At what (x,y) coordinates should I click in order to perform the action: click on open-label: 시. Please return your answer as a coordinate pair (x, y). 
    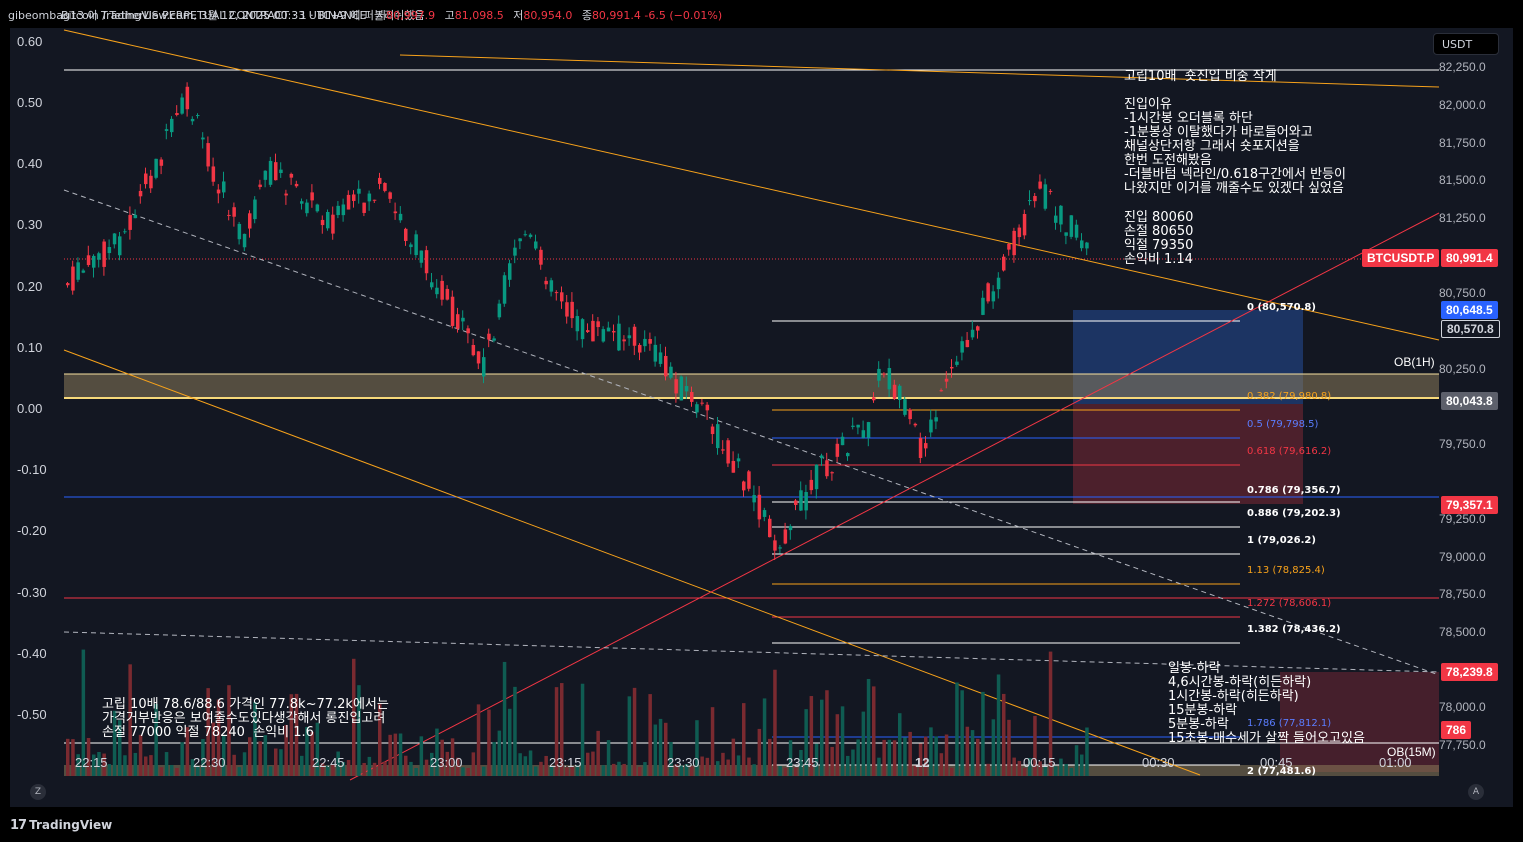
    Looking at the image, I should click on (381, 15).